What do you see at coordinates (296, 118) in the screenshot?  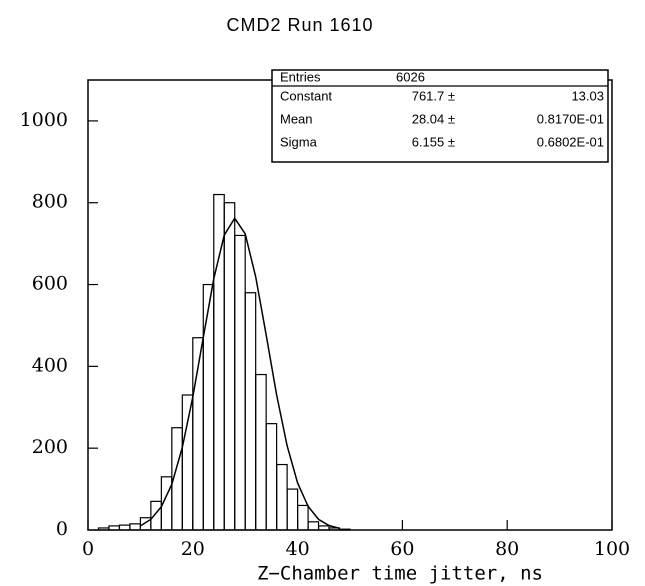 I see `stats-label: Mean` at bounding box center [296, 118].